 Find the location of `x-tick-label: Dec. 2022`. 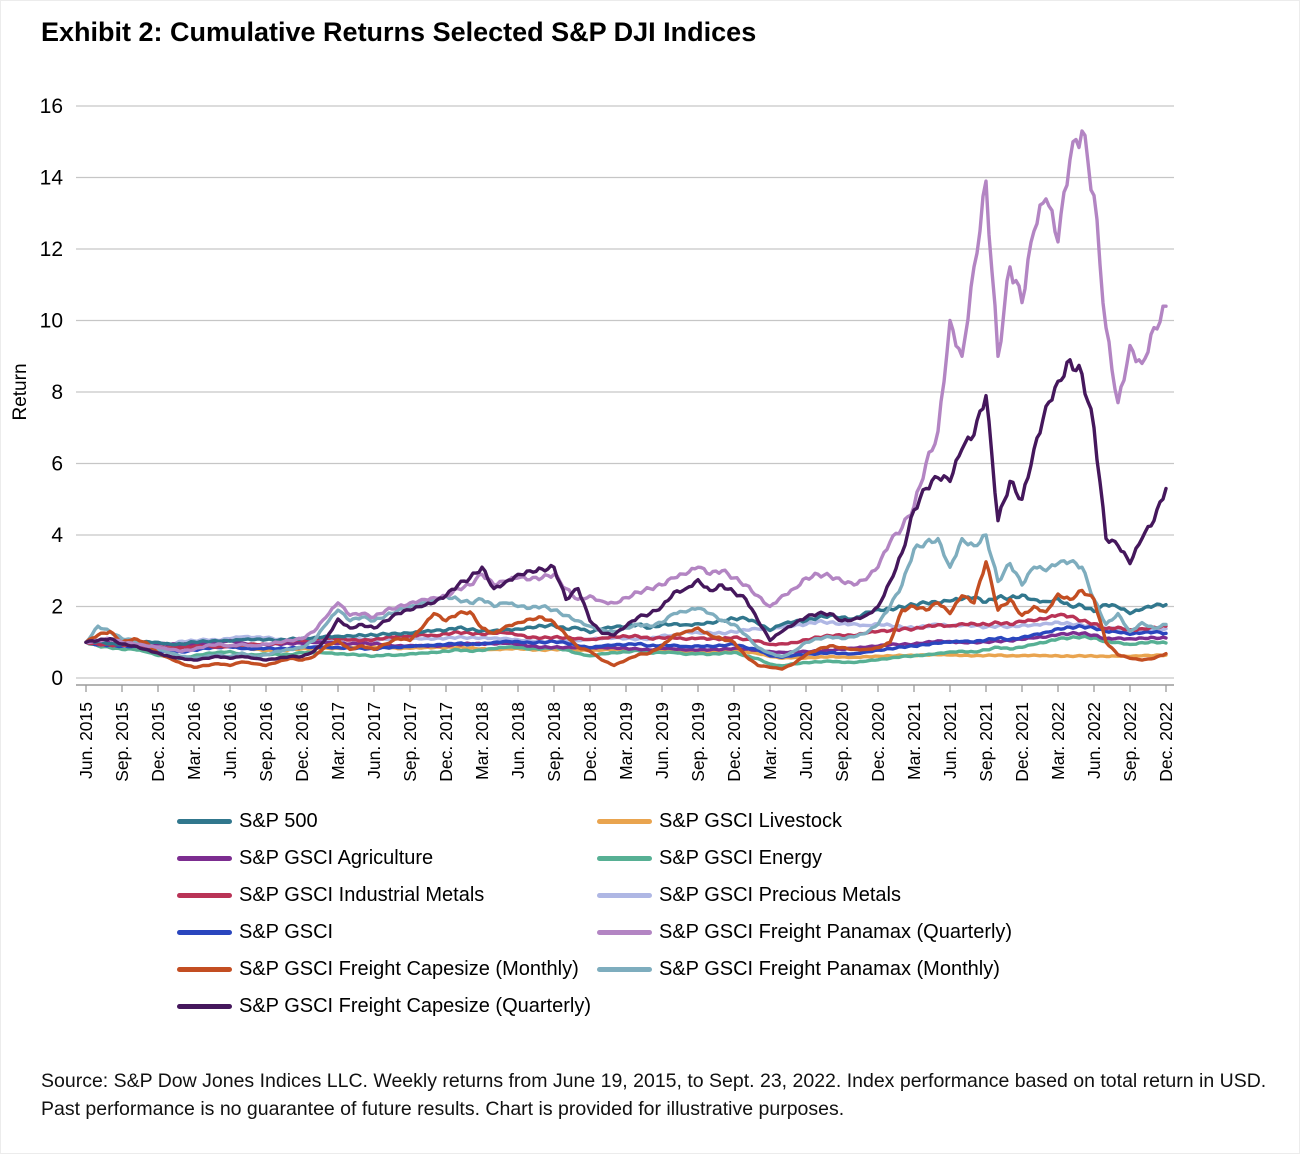

x-tick-label: Dec. 2022 is located at coordinates (1166, 742).